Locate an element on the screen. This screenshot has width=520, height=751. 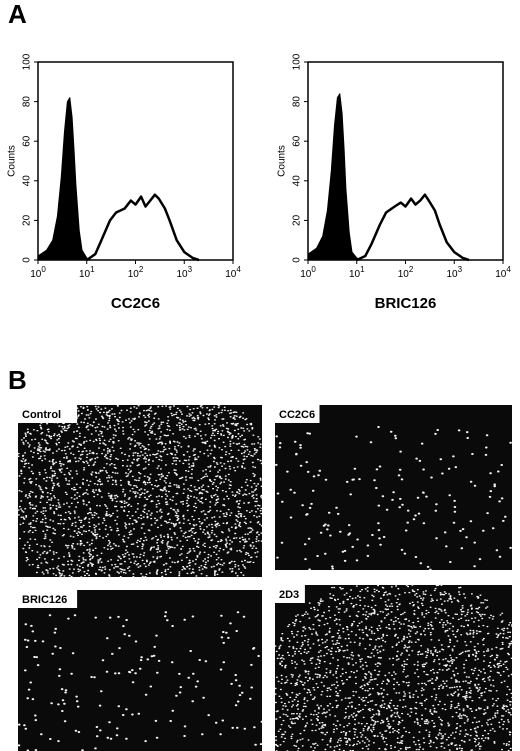
micrograph: Control is located at coordinates (140, 491).